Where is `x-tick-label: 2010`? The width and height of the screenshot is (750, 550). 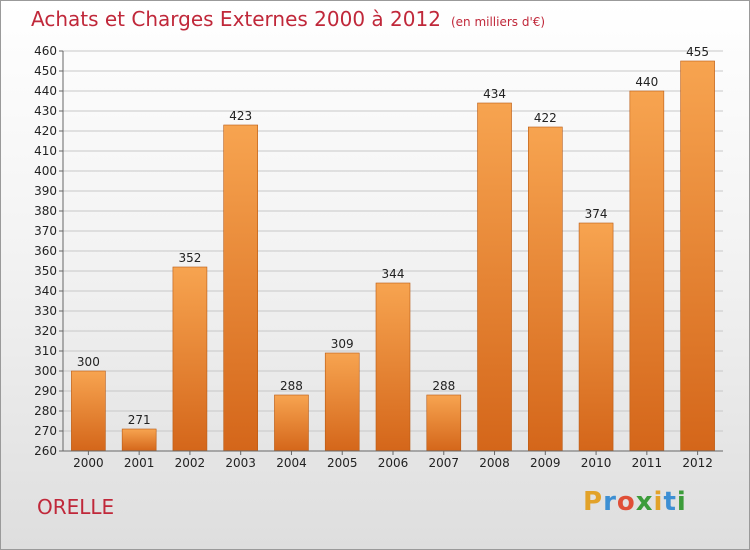 x-tick-label: 2010 is located at coordinates (596, 463).